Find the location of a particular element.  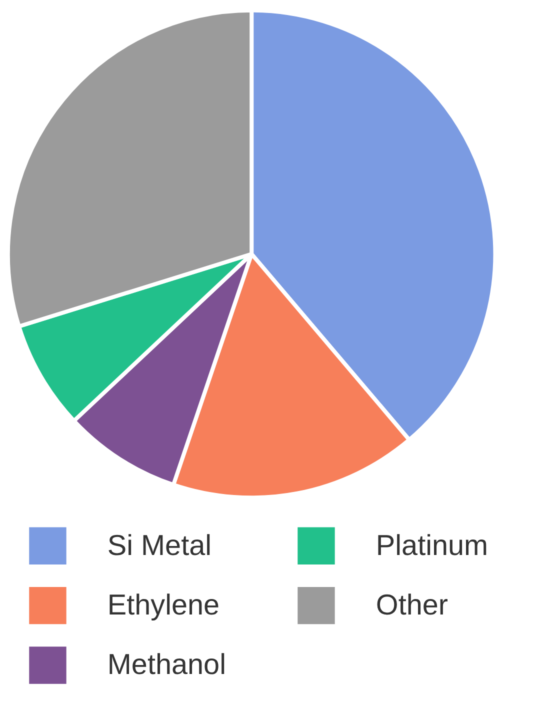

legend-label: Ethylene is located at coordinates (163, 606).